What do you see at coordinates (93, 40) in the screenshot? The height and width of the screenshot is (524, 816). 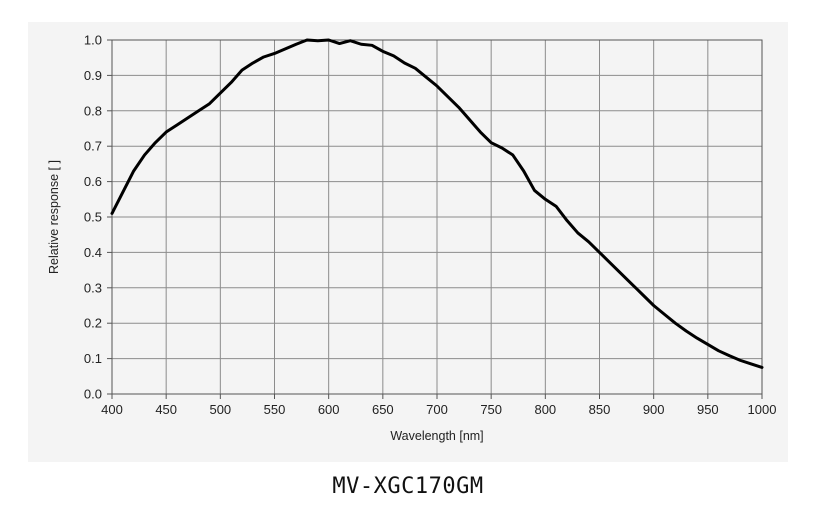 I see `y-tick-label: 1.0` at bounding box center [93, 40].